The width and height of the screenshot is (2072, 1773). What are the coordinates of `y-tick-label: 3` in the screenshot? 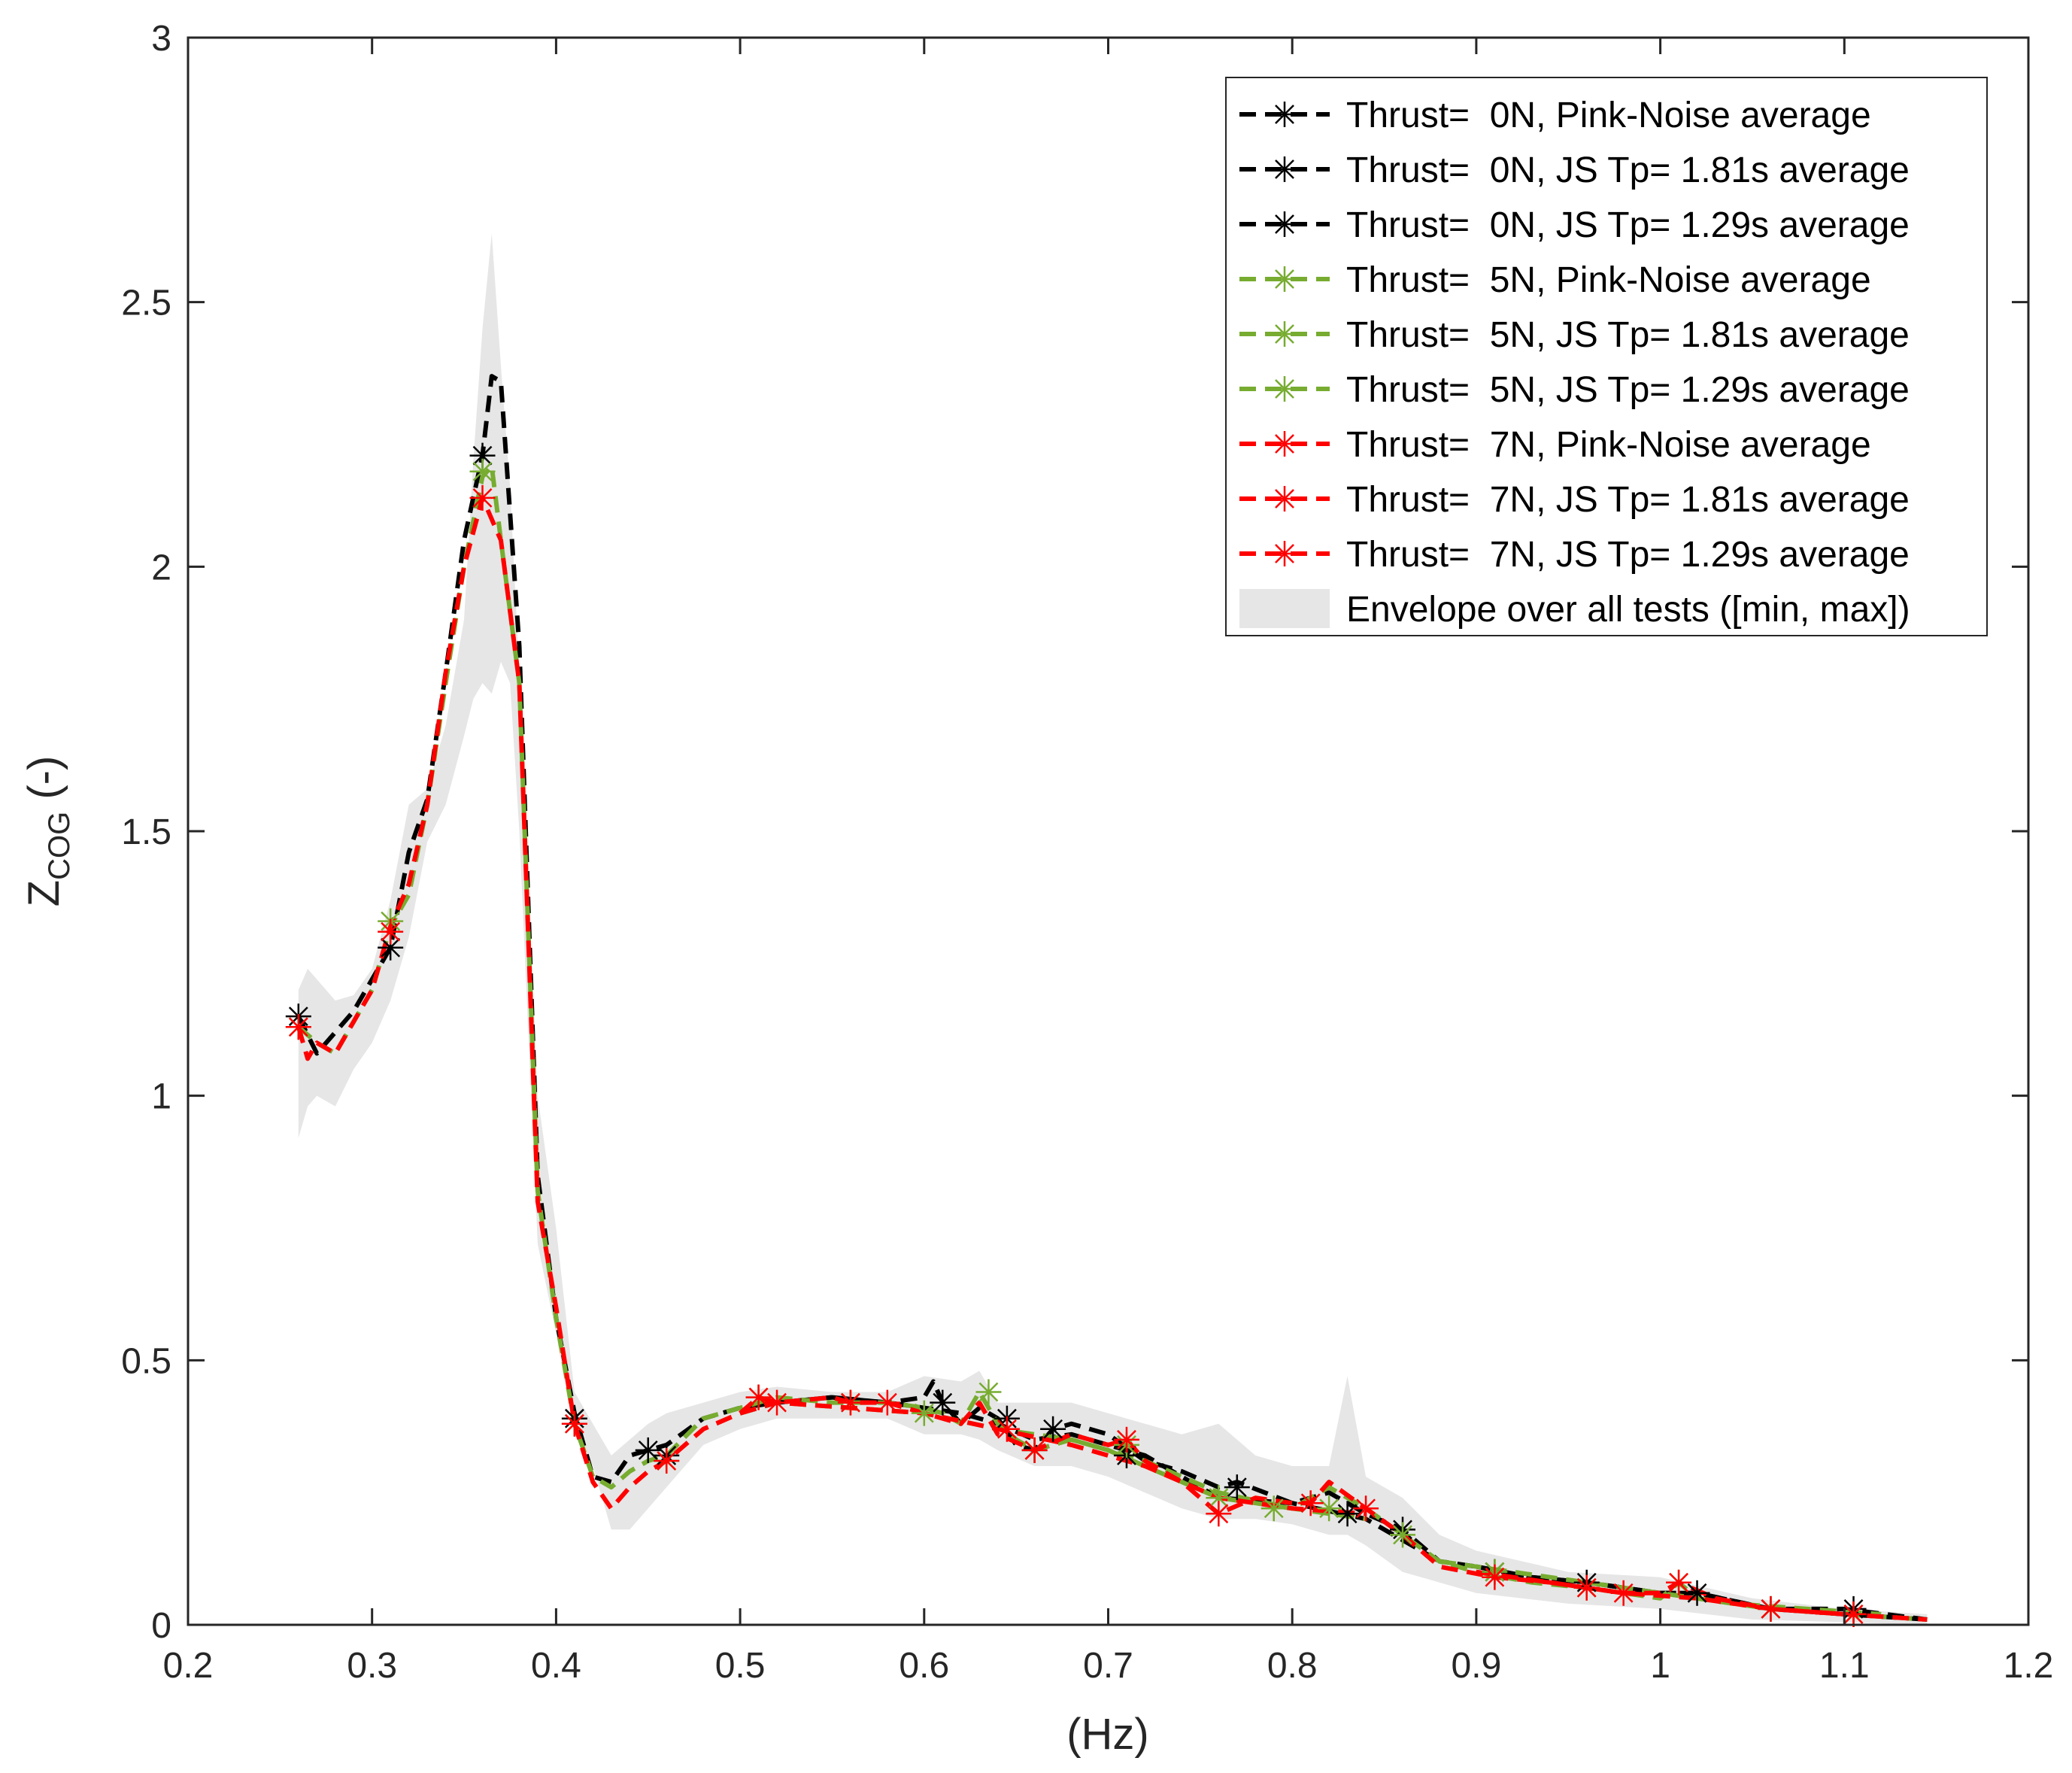 It's located at (161, 39).